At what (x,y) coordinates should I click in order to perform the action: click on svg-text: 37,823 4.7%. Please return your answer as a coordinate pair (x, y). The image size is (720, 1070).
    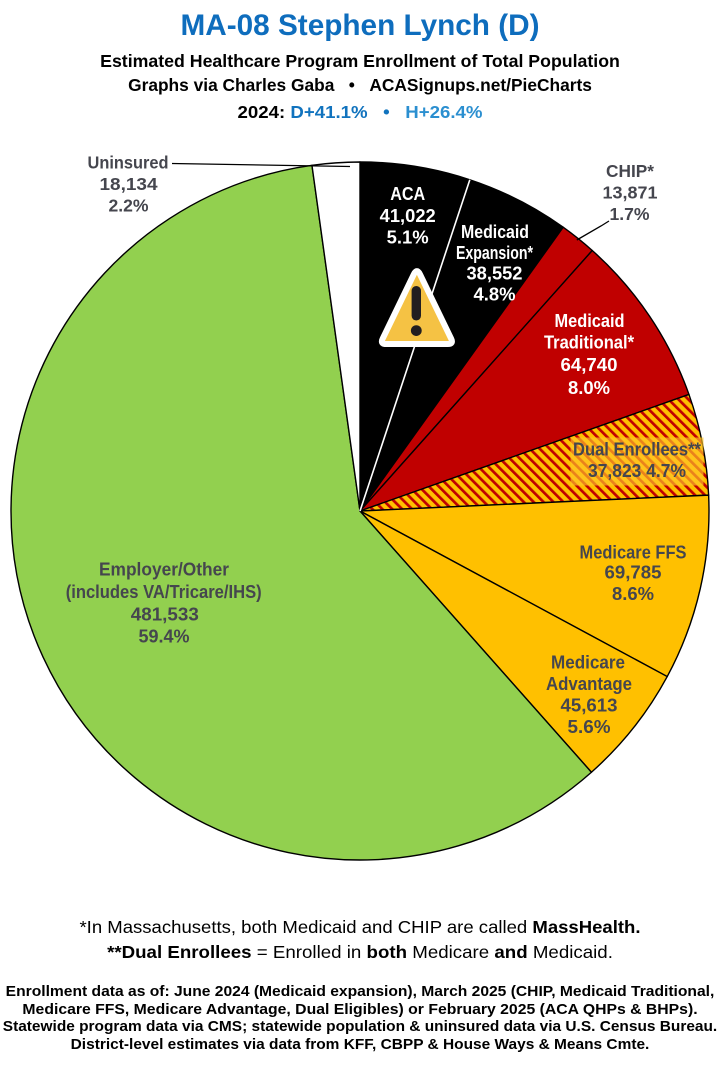
    Looking at the image, I should click on (637, 471).